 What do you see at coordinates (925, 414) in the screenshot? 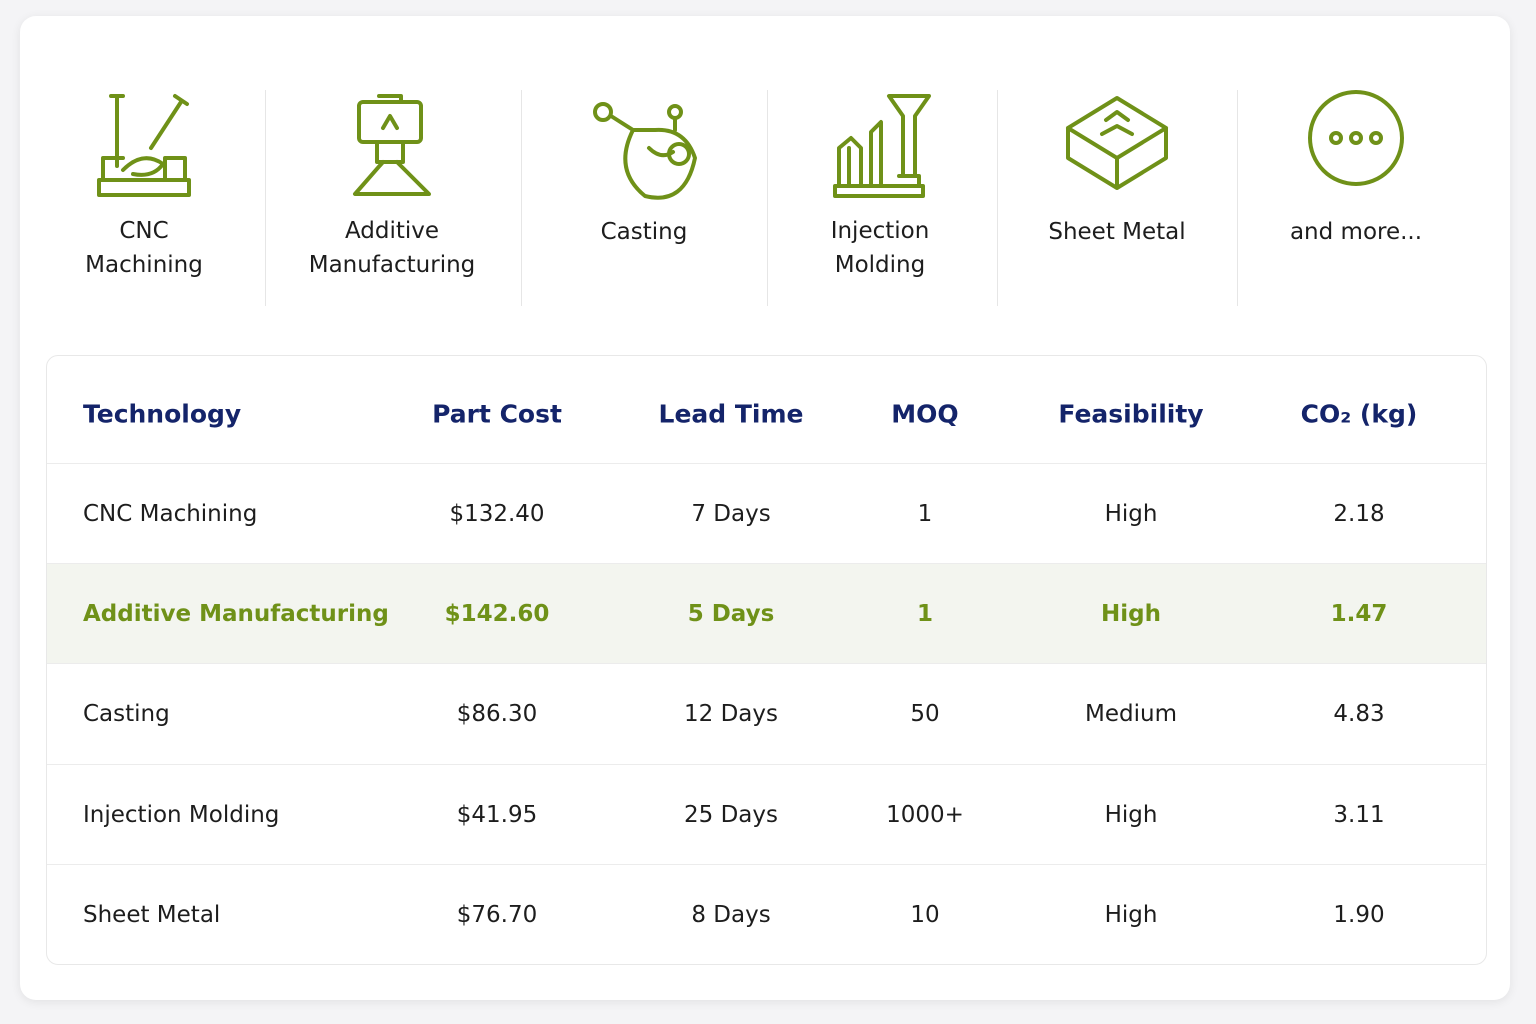
I see `header-cell: MOQ` at bounding box center [925, 414].